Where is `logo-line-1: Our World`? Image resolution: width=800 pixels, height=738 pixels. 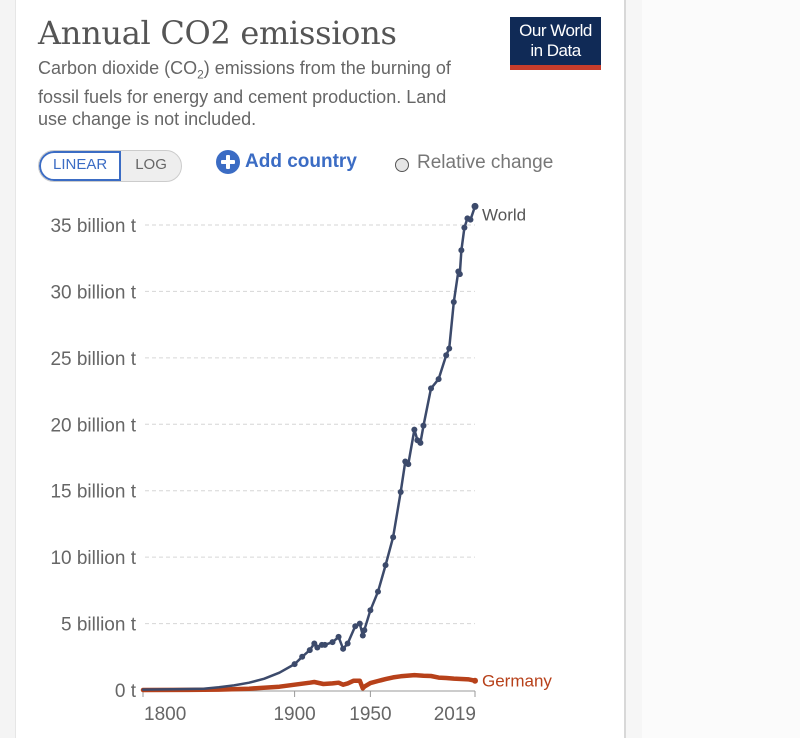
logo-line-1: Our World is located at coordinates (555, 30).